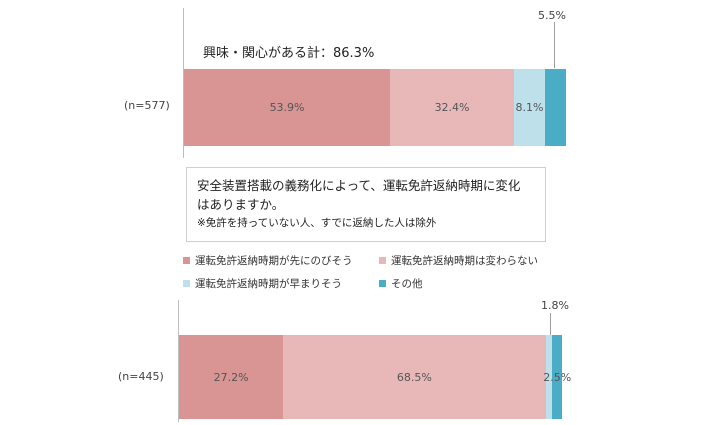  I want to click on bottom-bar-value-label-1: 68.5%, so click(414, 377).